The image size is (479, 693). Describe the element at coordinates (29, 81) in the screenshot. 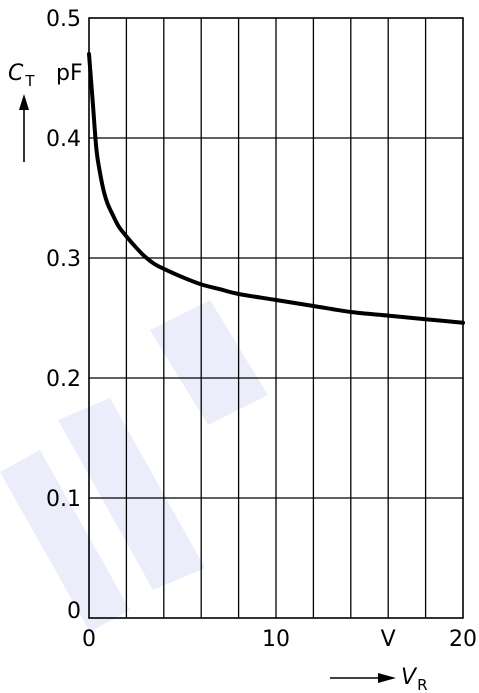

I see `y-axis-subscript: T` at that location.